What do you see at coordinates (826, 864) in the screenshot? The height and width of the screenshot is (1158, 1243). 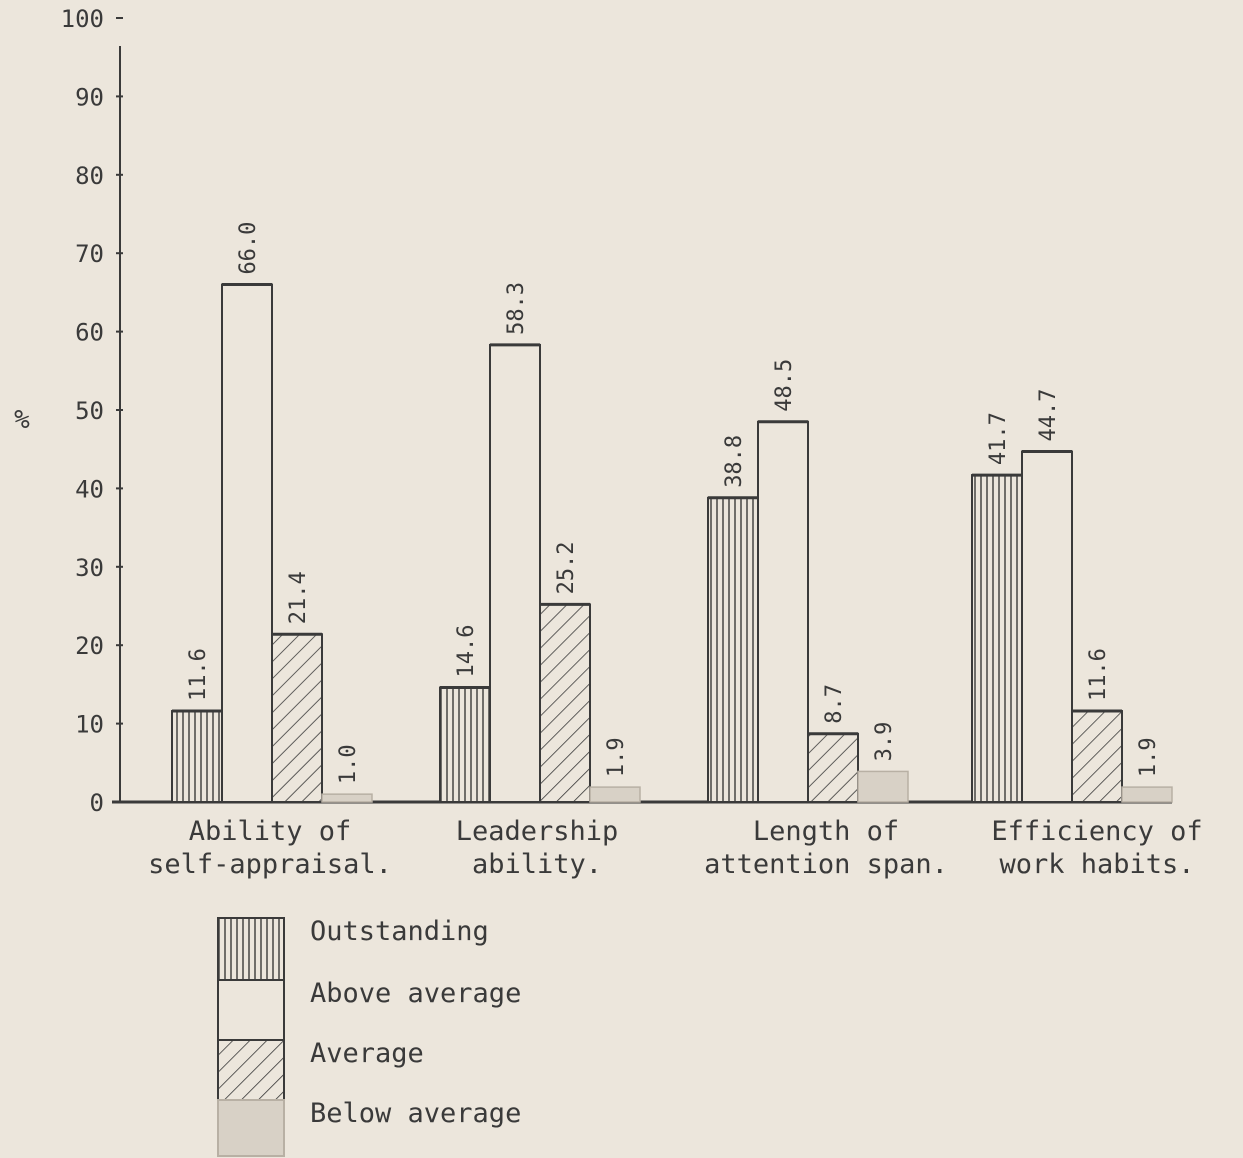 I see `category-label: attention span.` at bounding box center [826, 864].